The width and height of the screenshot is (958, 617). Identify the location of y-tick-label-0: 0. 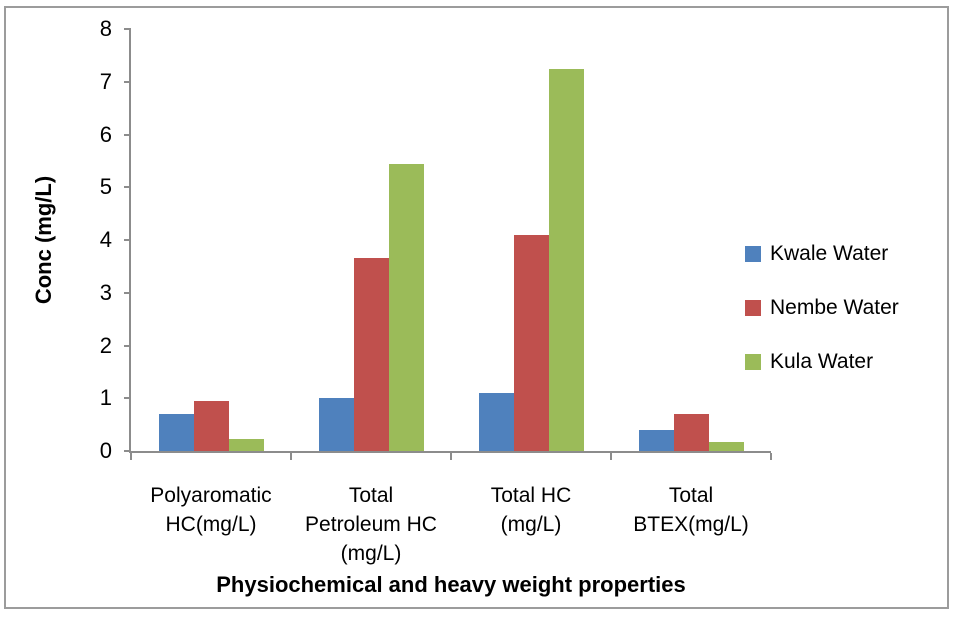
(105, 450).